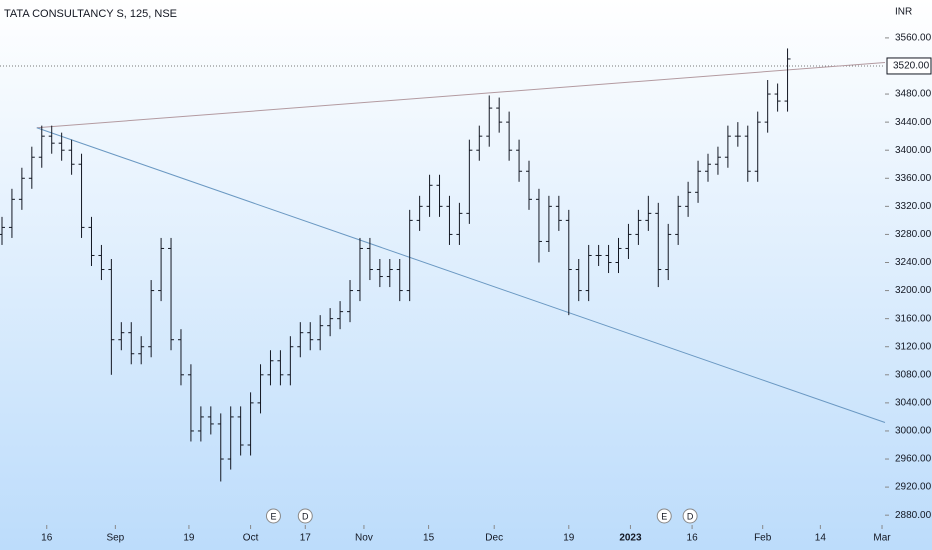 The height and width of the screenshot is (550, 932). I want to click on last-price-label: 3520.00, so click(911, 66).